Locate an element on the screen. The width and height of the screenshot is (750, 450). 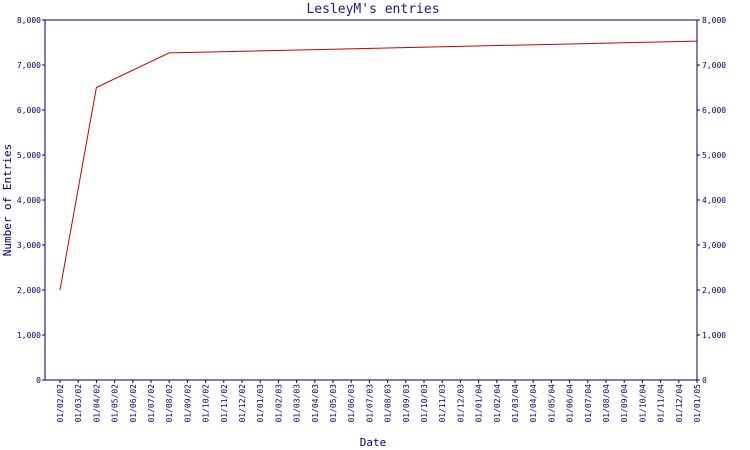
x-tick-label: 01/05/03 is located at coordinates (333, 403).